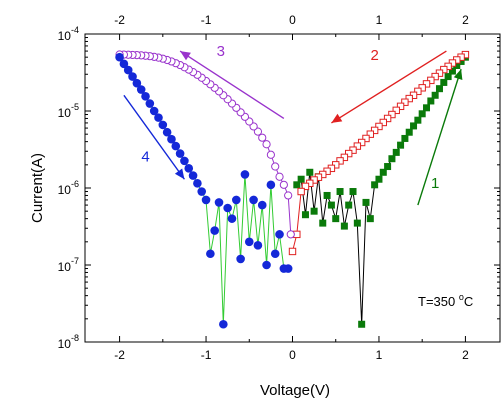  Describe the element at coordinates (292, 20) in the screenshot. I see `top-x-tick-label: 0` at that location.